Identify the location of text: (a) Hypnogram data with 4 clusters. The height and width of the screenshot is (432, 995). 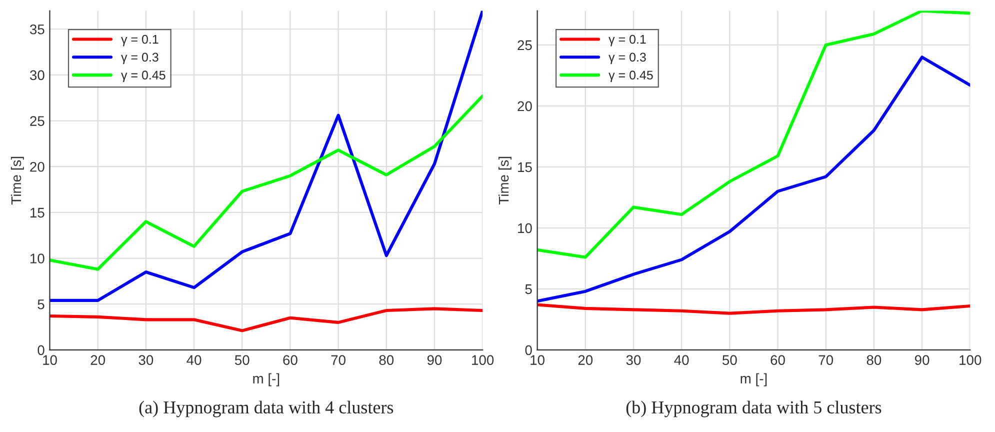
(266, 409).